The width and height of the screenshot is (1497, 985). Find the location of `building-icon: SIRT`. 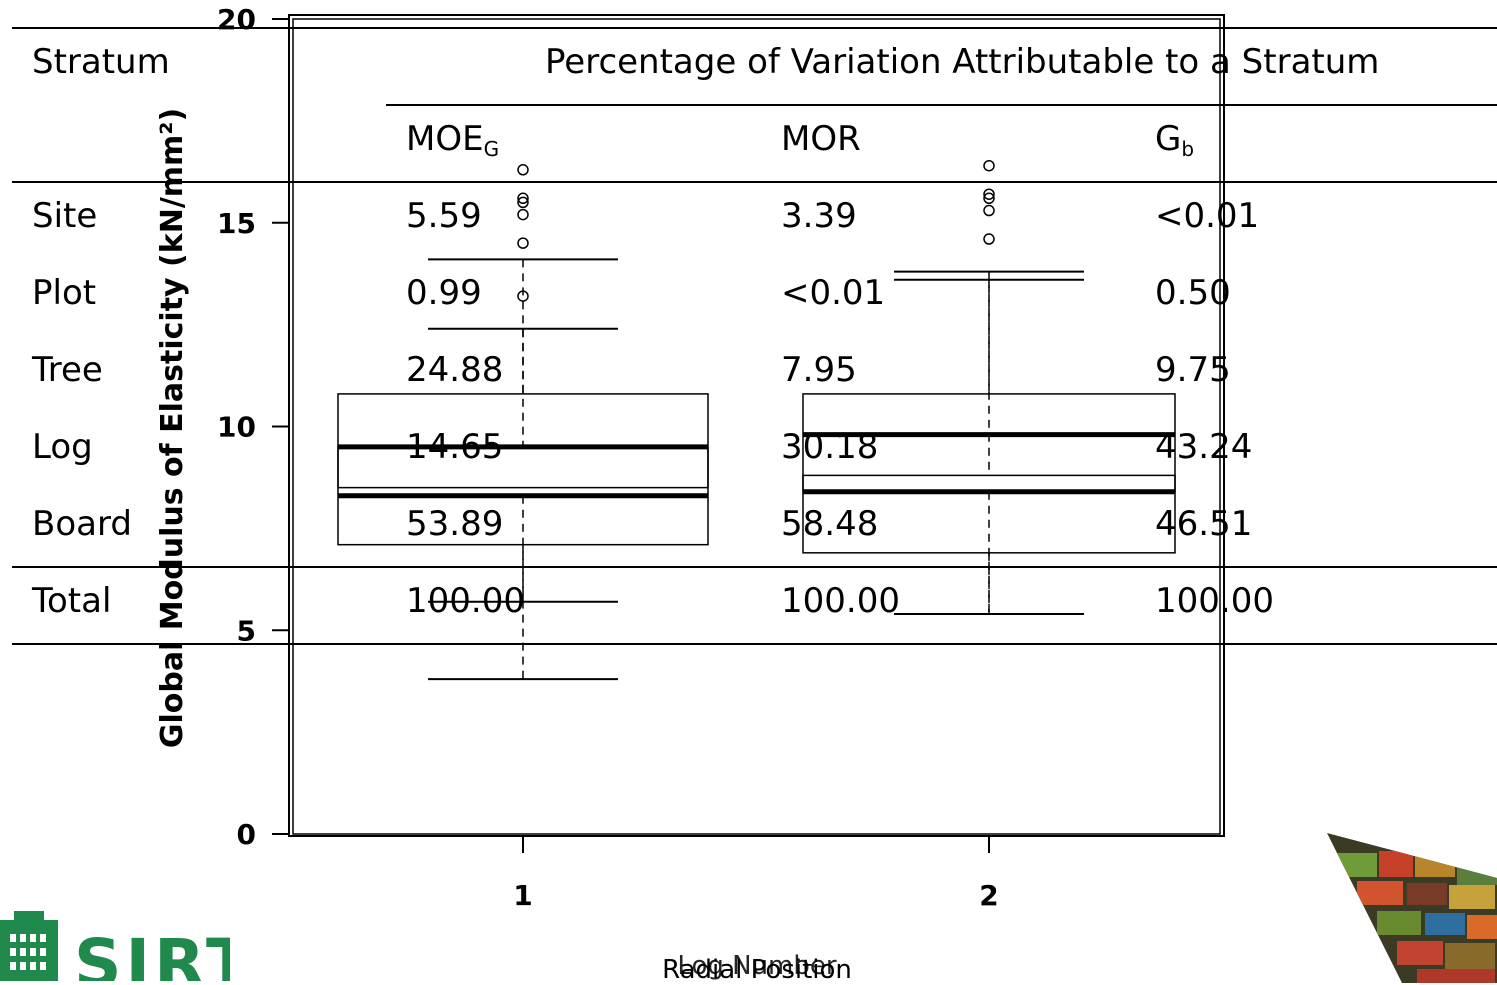

building-icon: SIRT is located at coordinates (125, 948).